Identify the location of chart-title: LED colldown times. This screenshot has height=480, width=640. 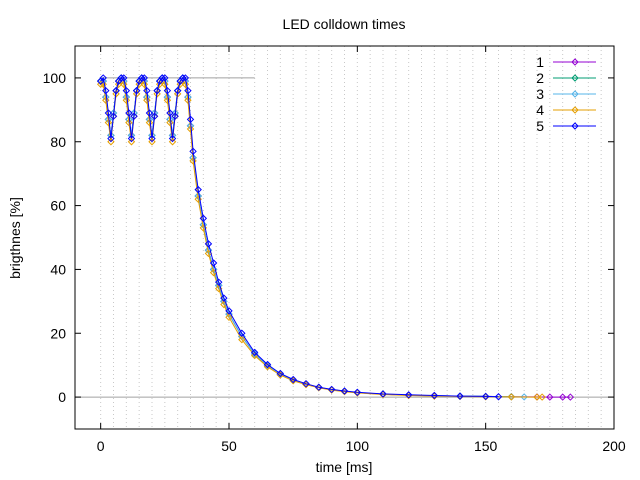
(344, 24).